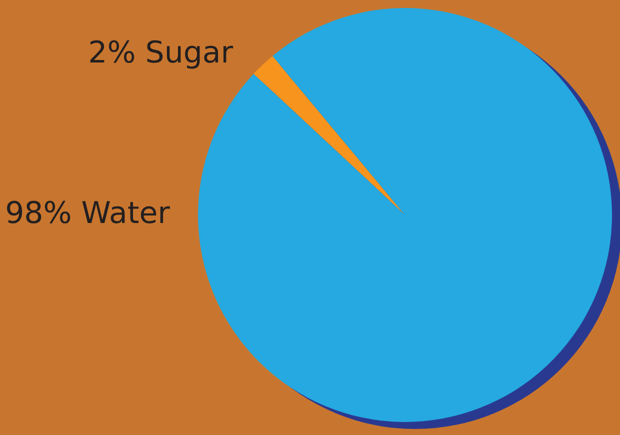 The image size is (620, 435). I want to click on slice-label: 2% Sugar, so click(161, 53).